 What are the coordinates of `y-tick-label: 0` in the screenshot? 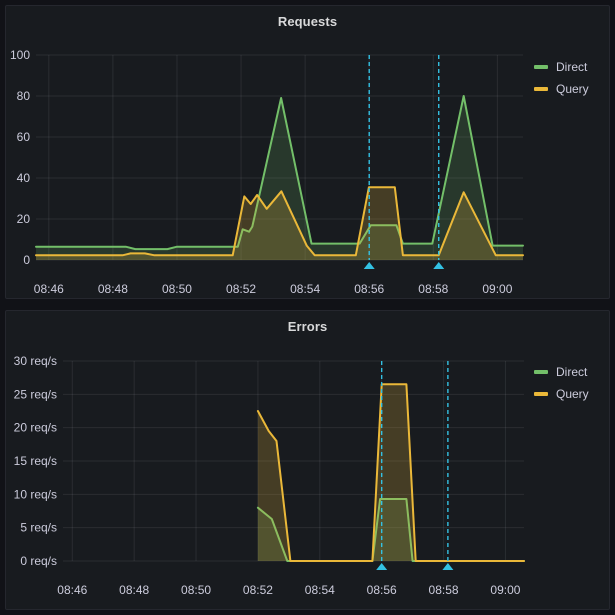 It's located at (26, 260).